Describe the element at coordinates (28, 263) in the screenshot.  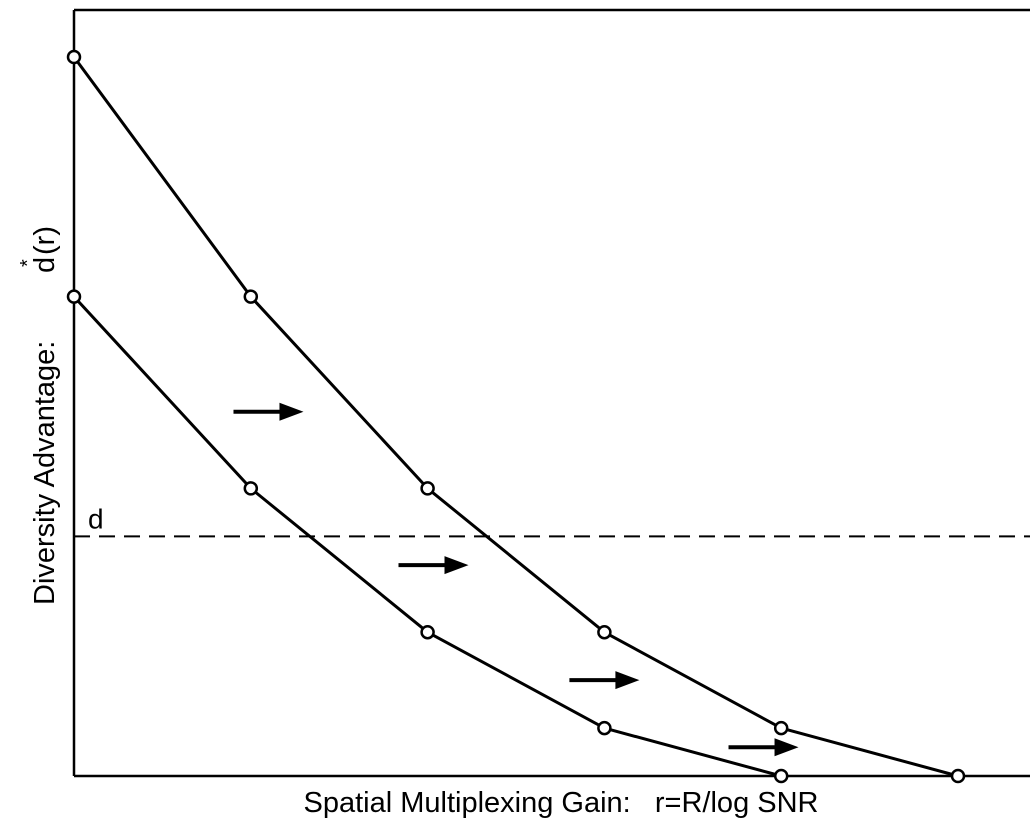
I see `y-axis-label-superscript: *` at that location.